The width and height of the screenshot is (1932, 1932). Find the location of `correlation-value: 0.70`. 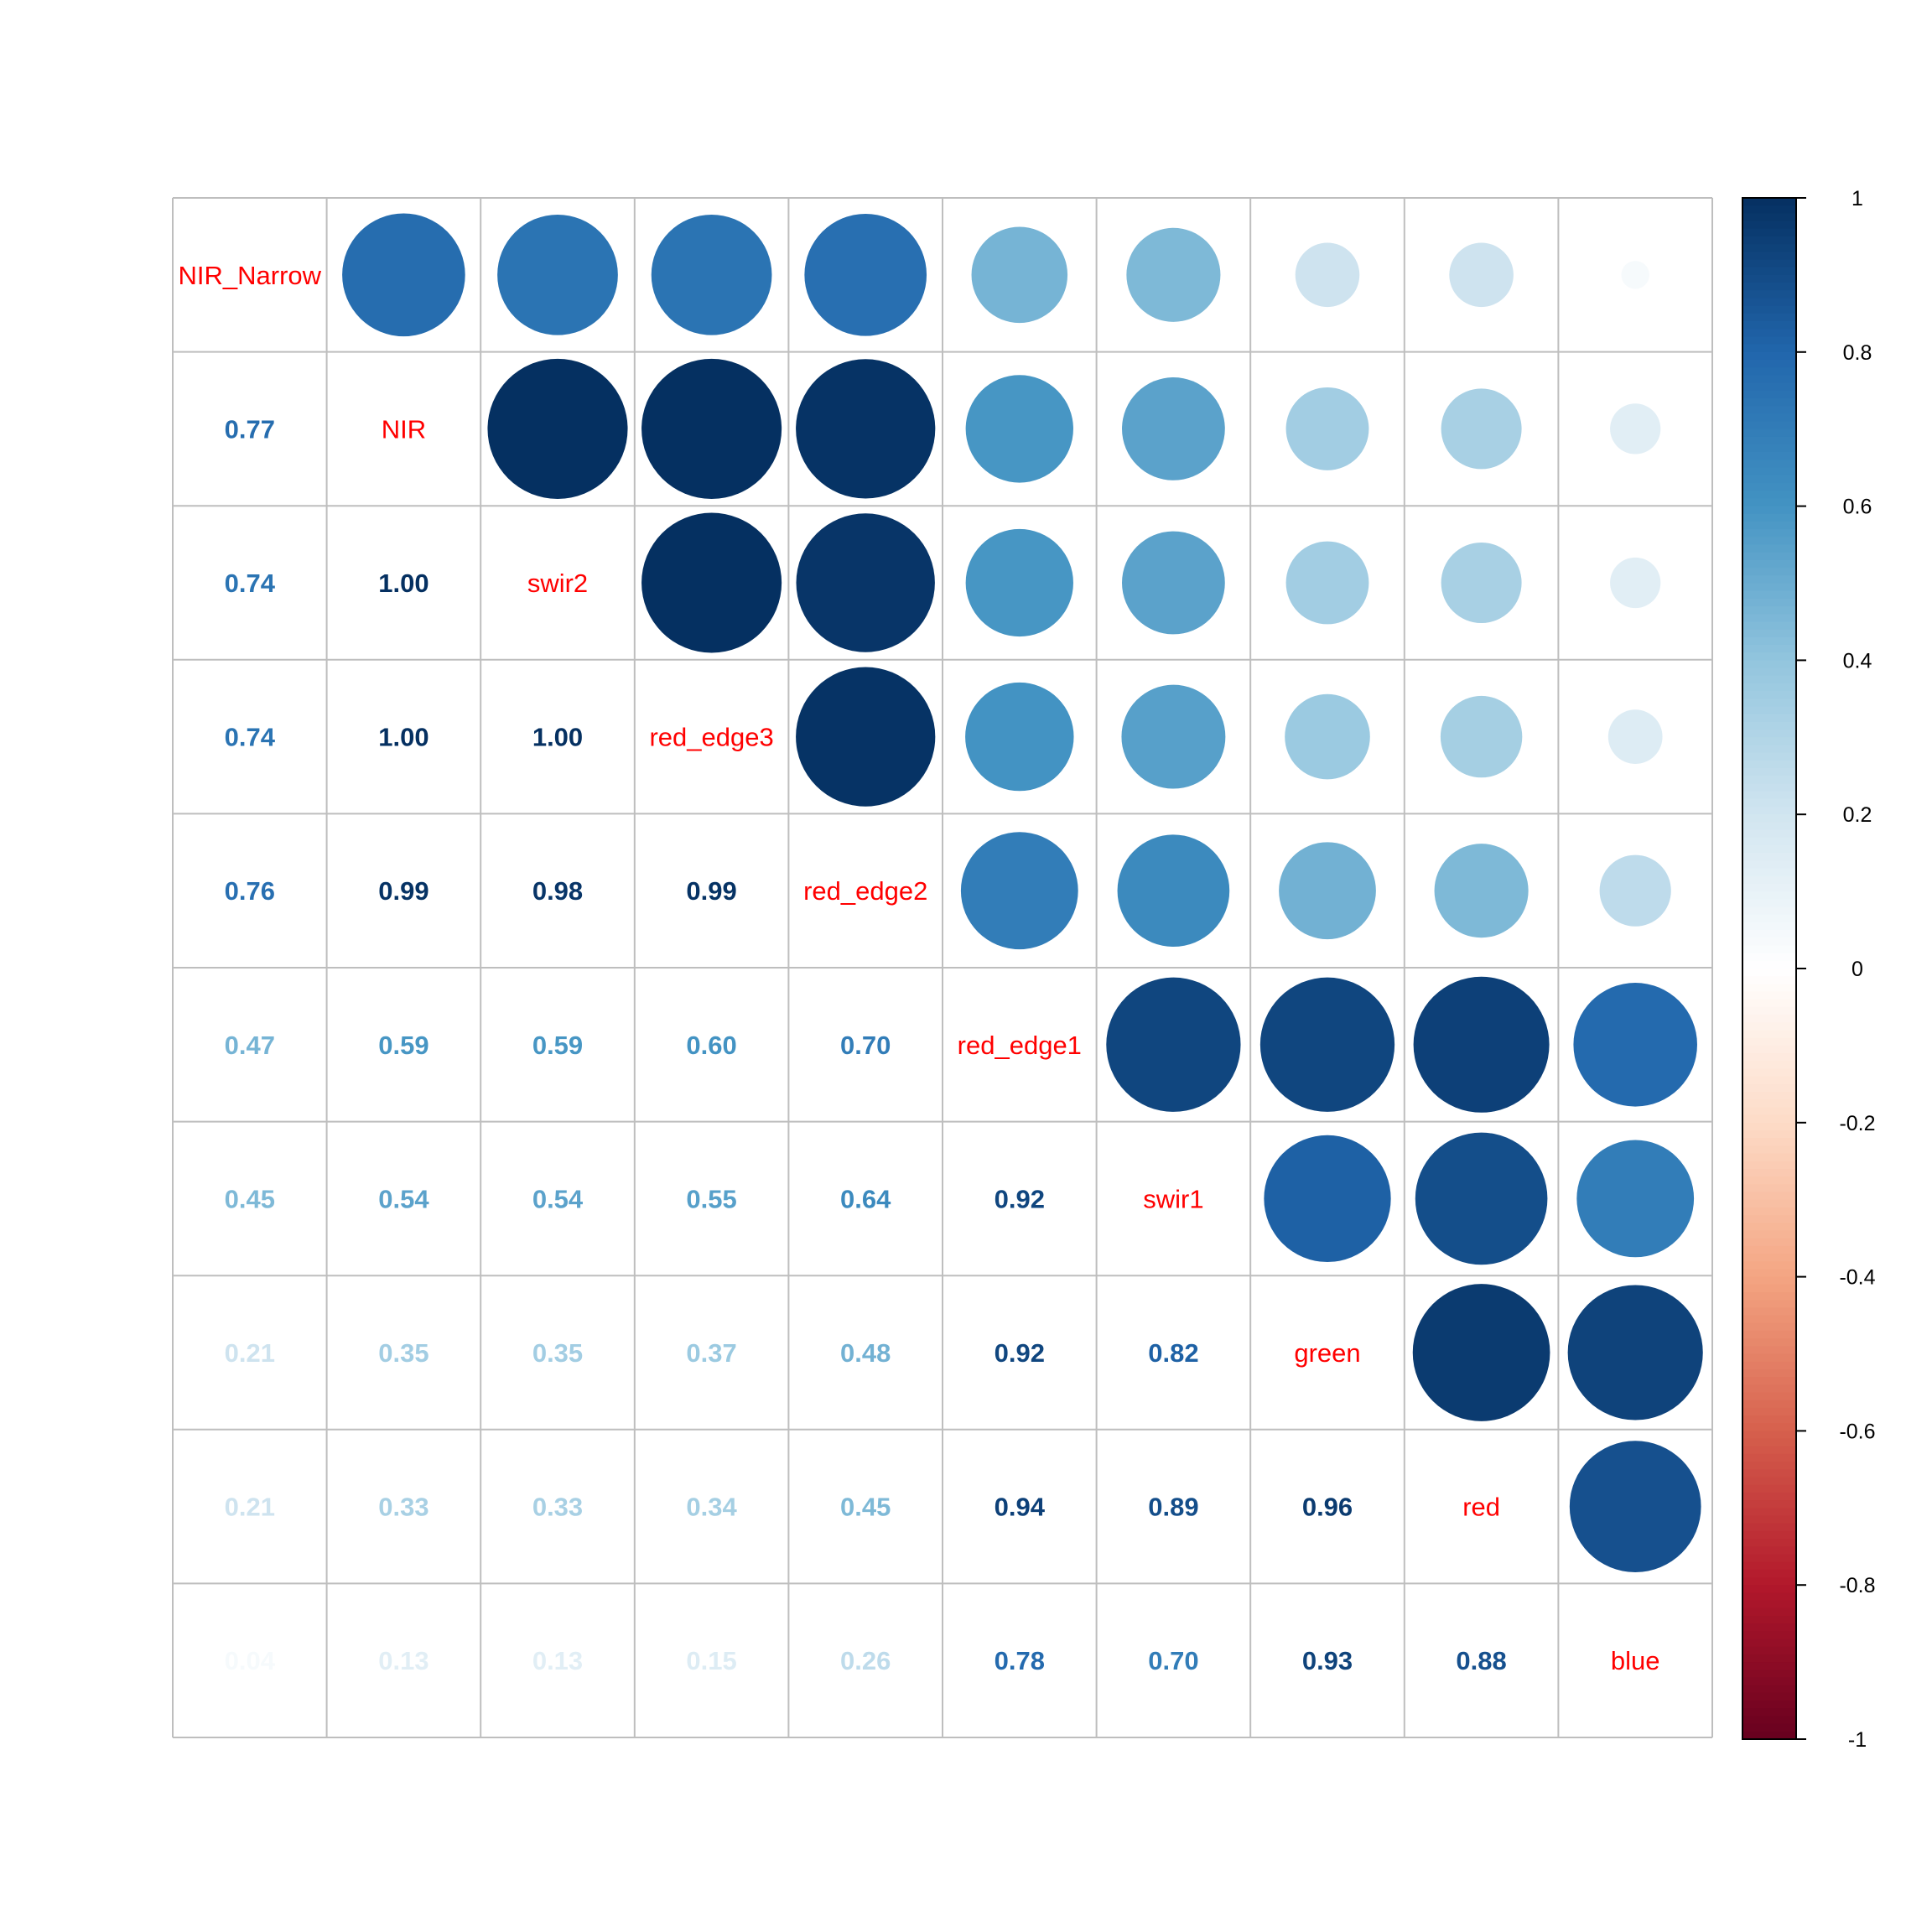

correlation-value: 0.70 is located at coordinates (1173, 1660).